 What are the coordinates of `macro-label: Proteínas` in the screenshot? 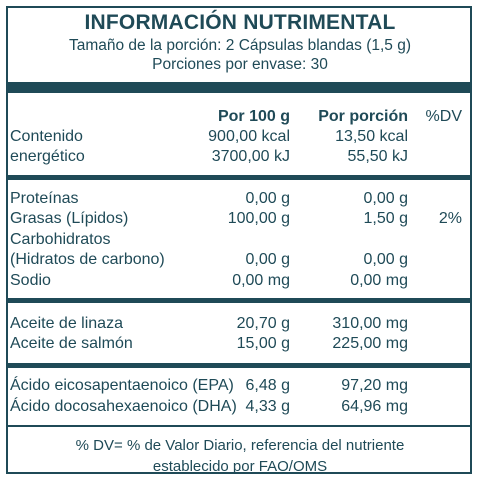 It's located at (44, 198).